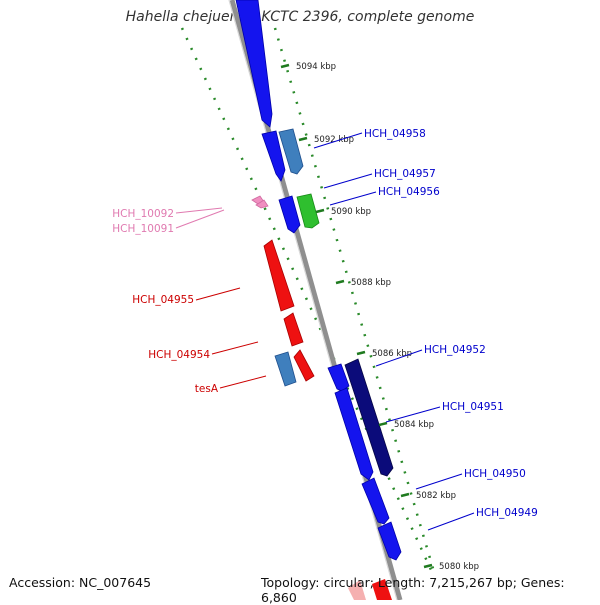 The image size is (600, 605). Describe the element at coordinates (473, 407) in the screenshot. I see `label-hch04951: HCH_04951` at that location.